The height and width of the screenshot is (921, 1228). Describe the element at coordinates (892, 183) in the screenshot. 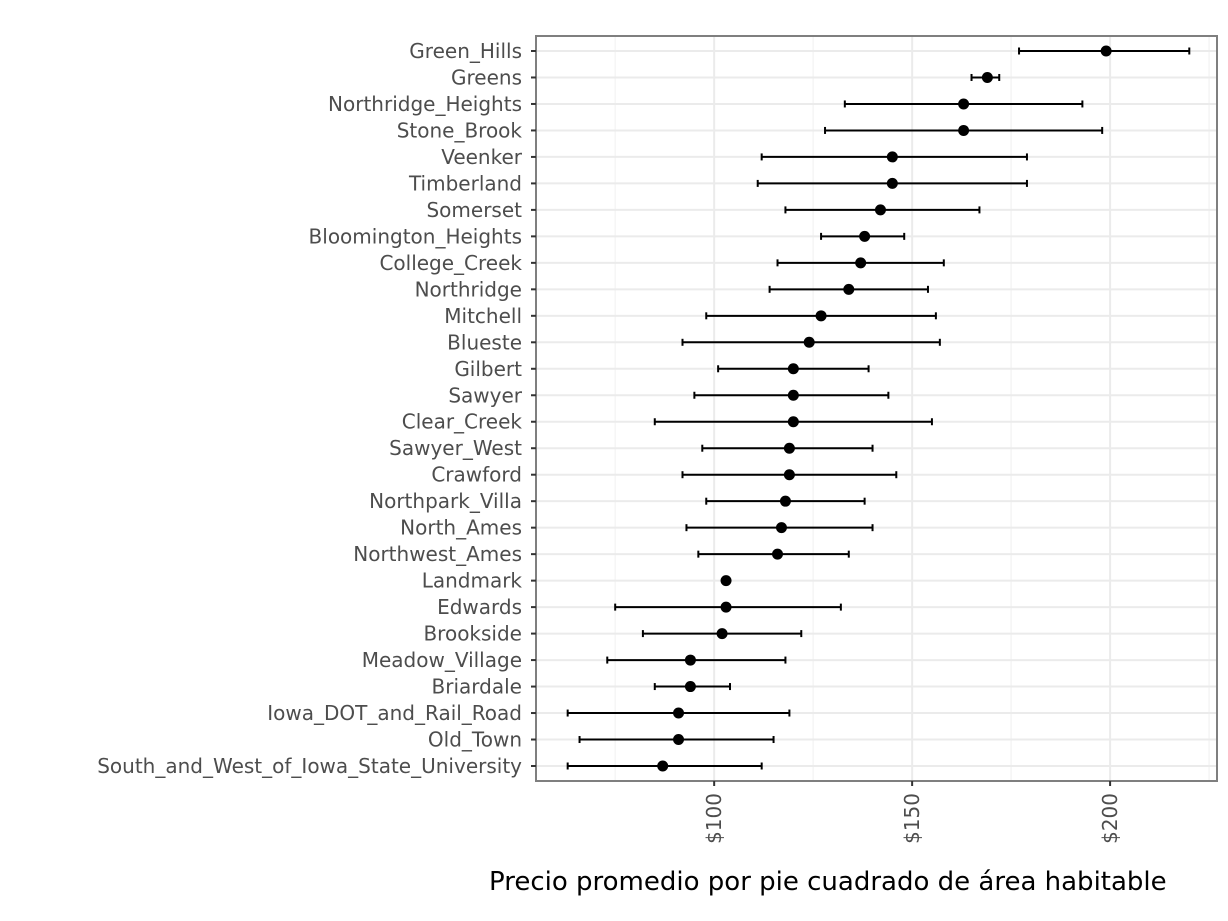

I see `point-Timberland` at that location.